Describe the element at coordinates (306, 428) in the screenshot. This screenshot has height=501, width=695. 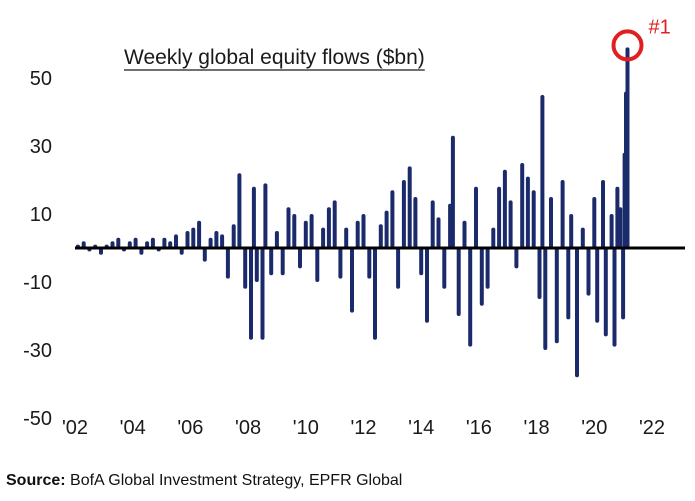
I see `x-tick-label: '10` at that location.